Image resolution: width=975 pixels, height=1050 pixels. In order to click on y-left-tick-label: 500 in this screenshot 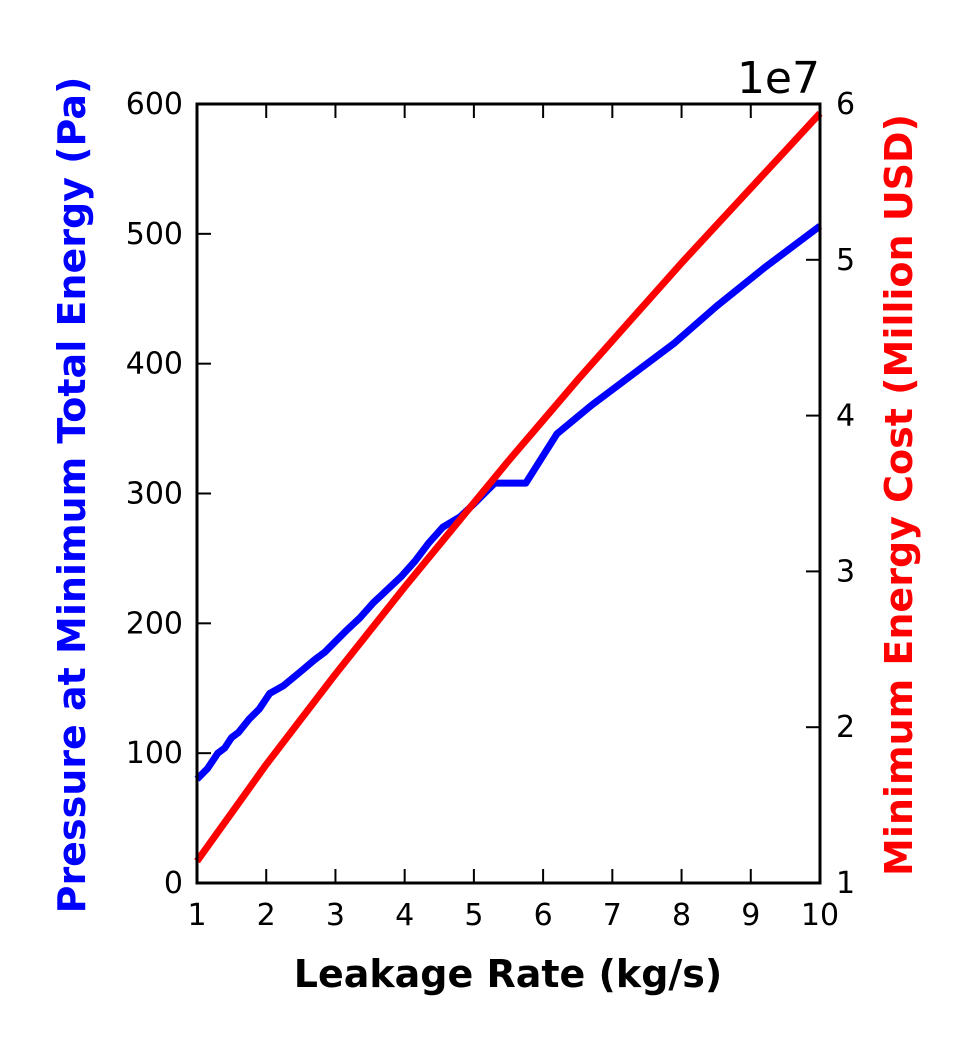, I will do `click(154, 234)`.